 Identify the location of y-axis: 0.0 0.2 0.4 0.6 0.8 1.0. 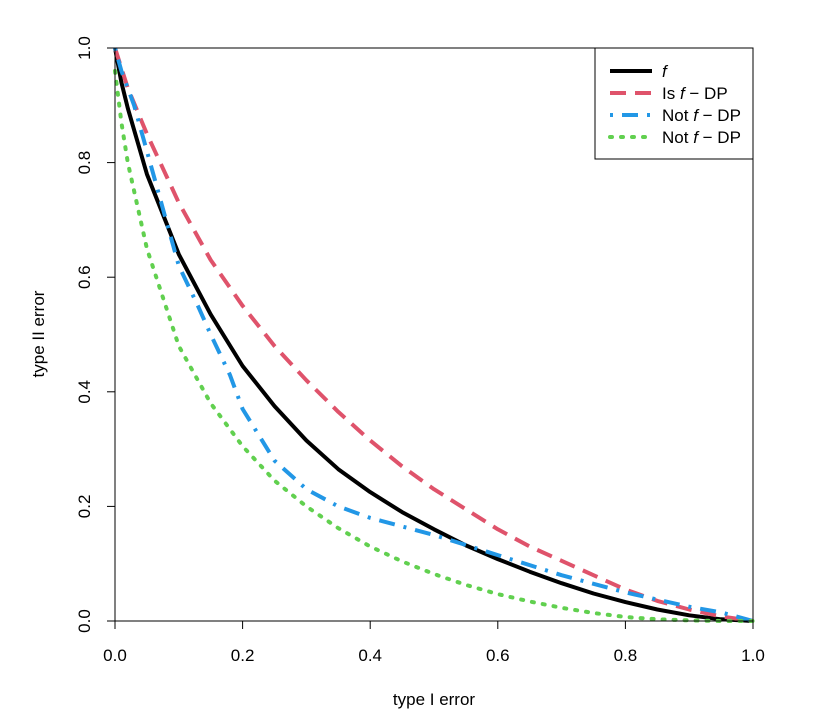
(95, 334).